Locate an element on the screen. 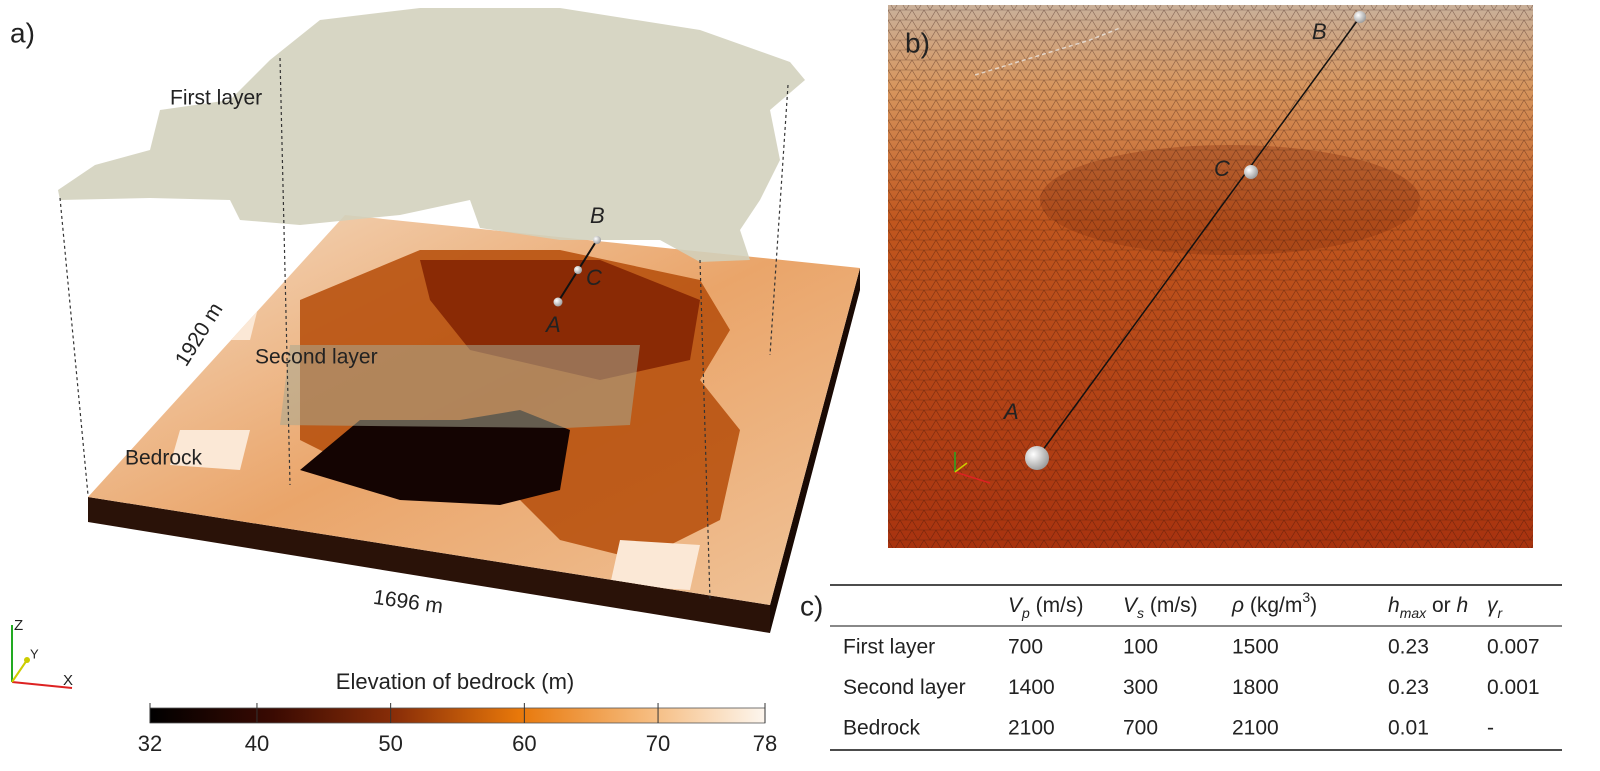 The width and height of the screenshot is (1600, 771). colorbar-tick-label: 32 is located at coordinates (150, 743).